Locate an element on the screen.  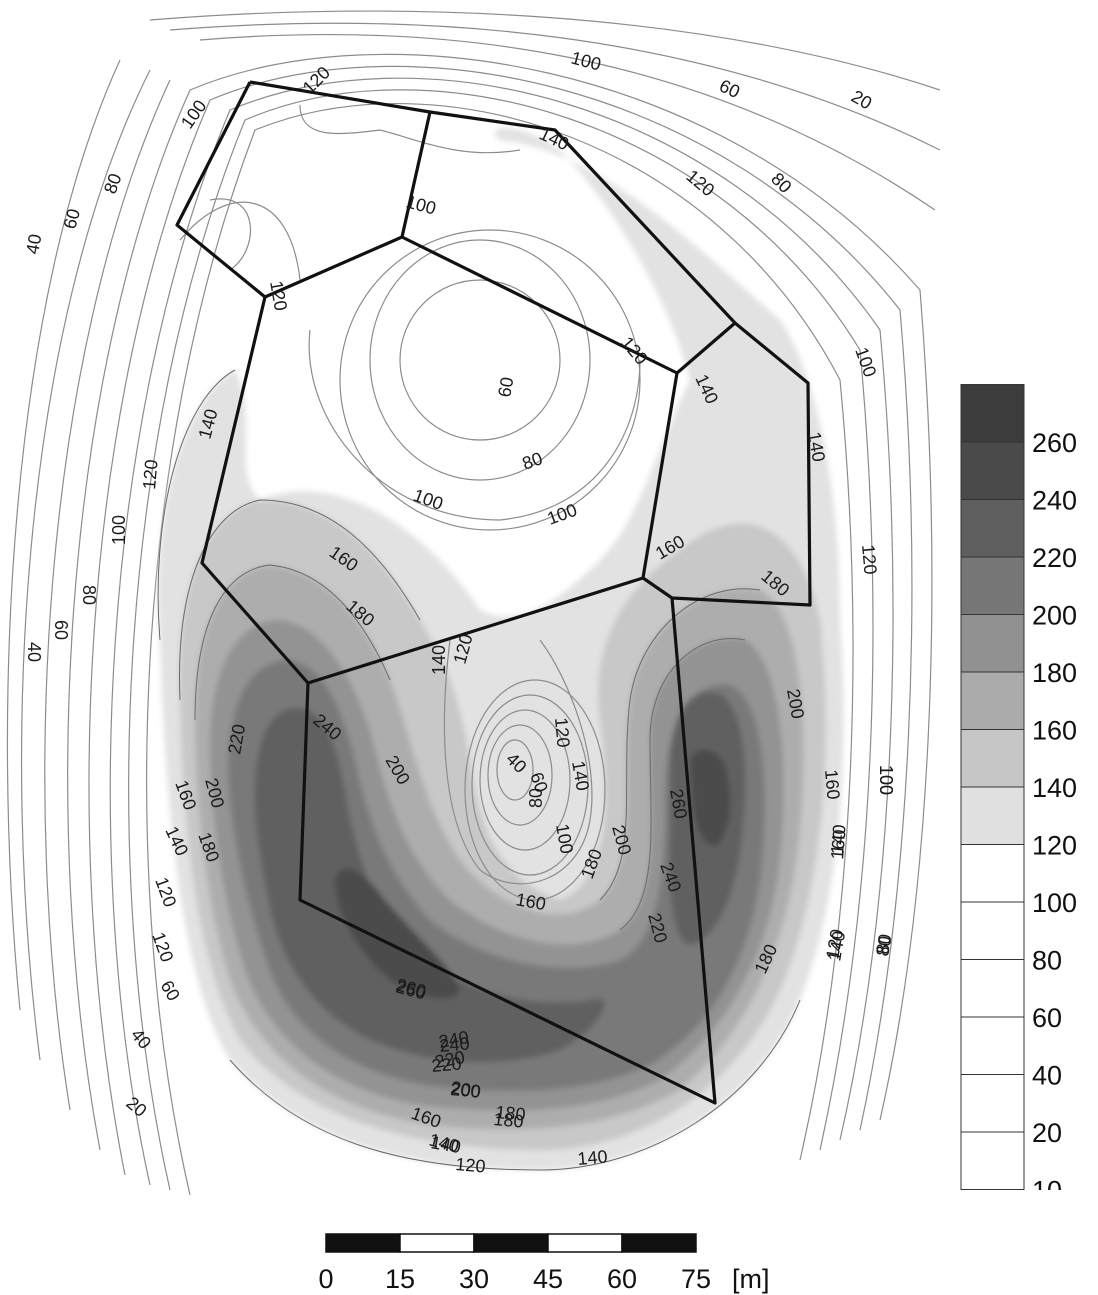
legend-label: 240 is located at coordinates (1054, 501).